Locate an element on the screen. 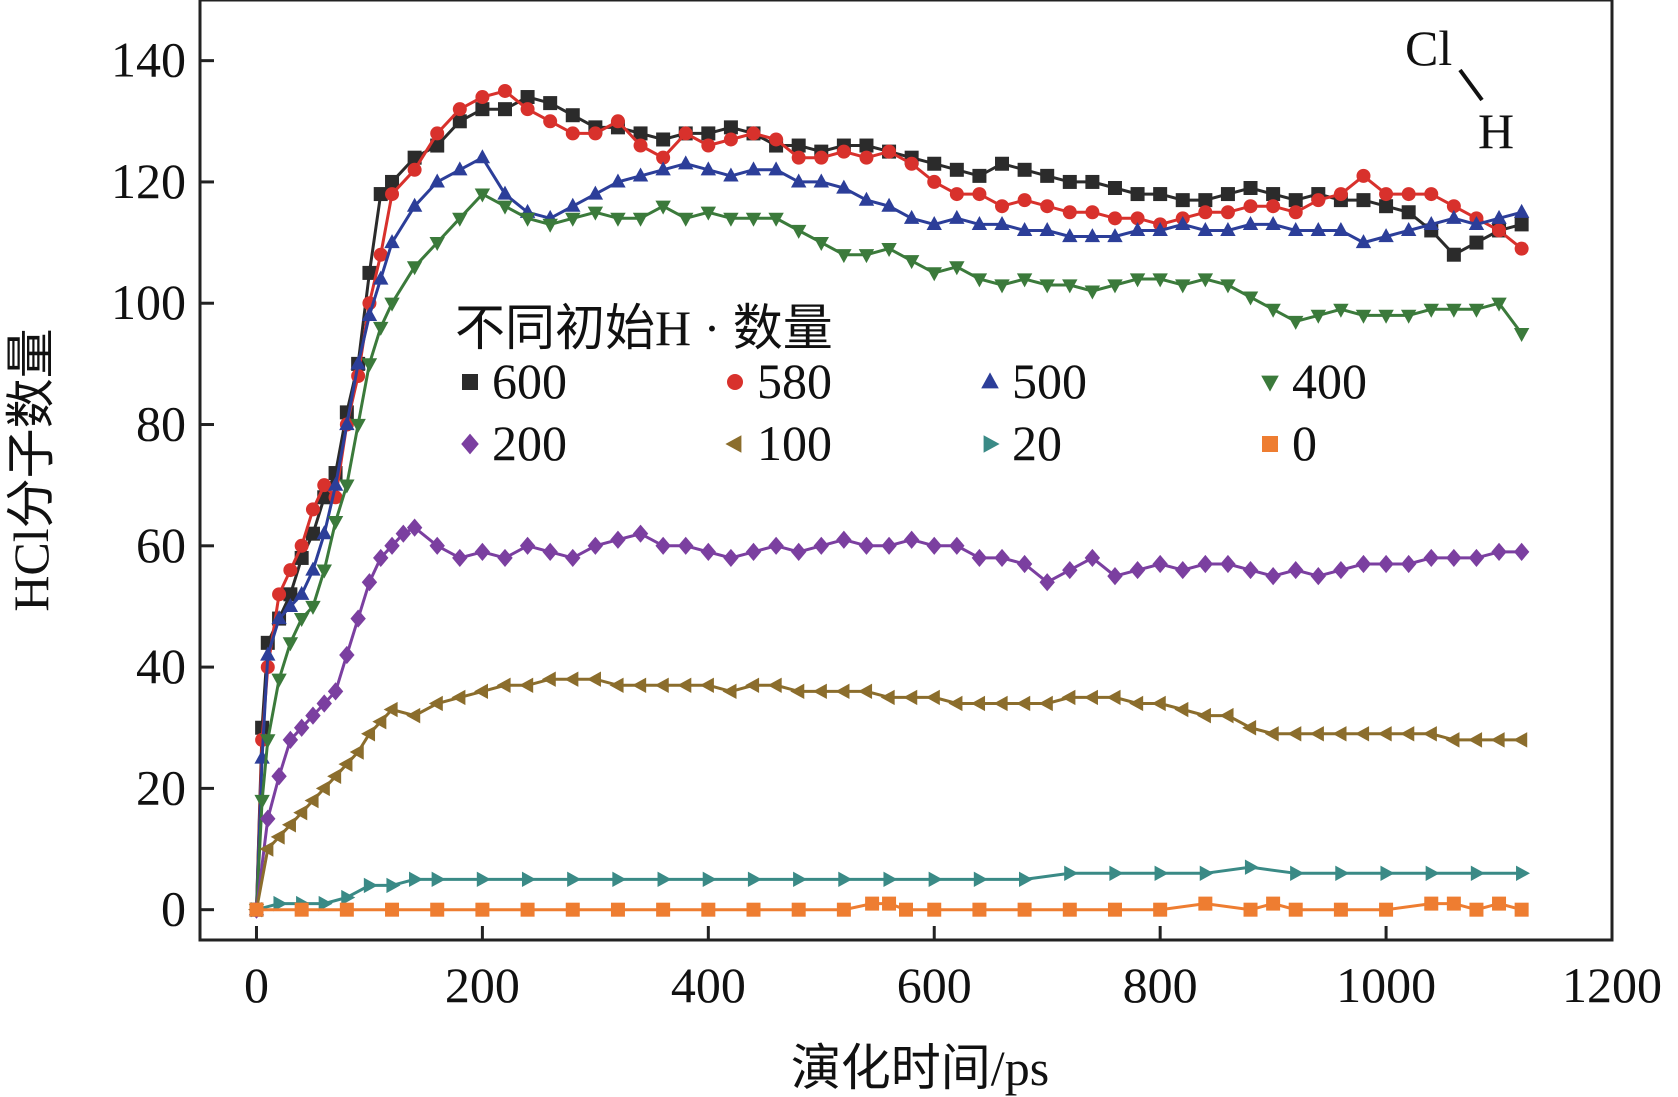 This screenshot has width=1678, height=1097. y-tick-label: 20 is located at coordinates (161, 787).